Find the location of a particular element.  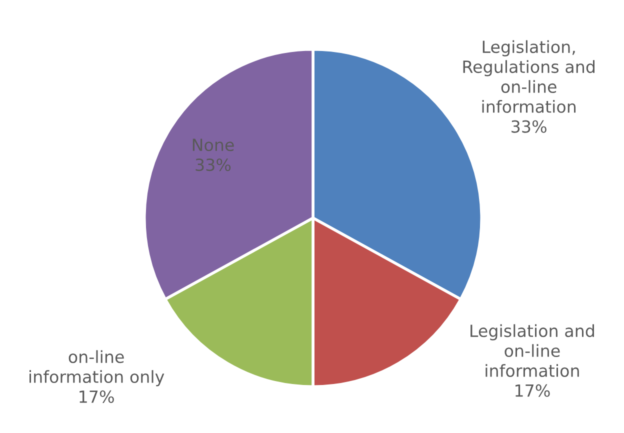

slice-label: Legislation and on-line information is located at coordinates (532, 350).